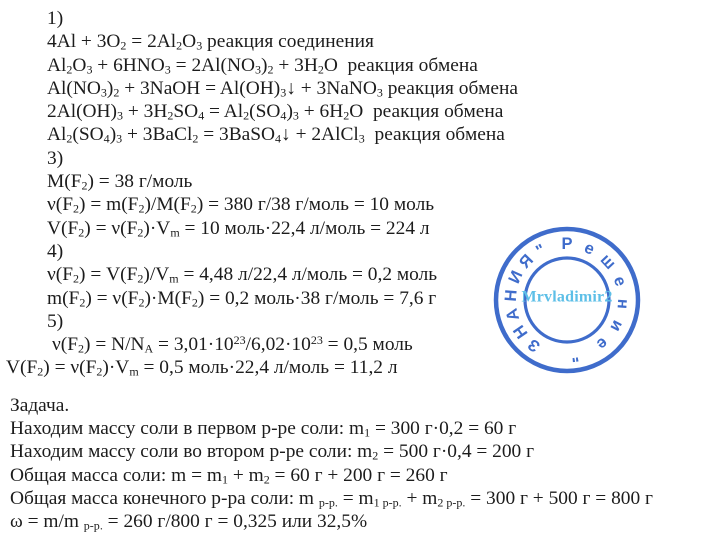  I want to click on stamp-inner-ring, so click(567, 300).